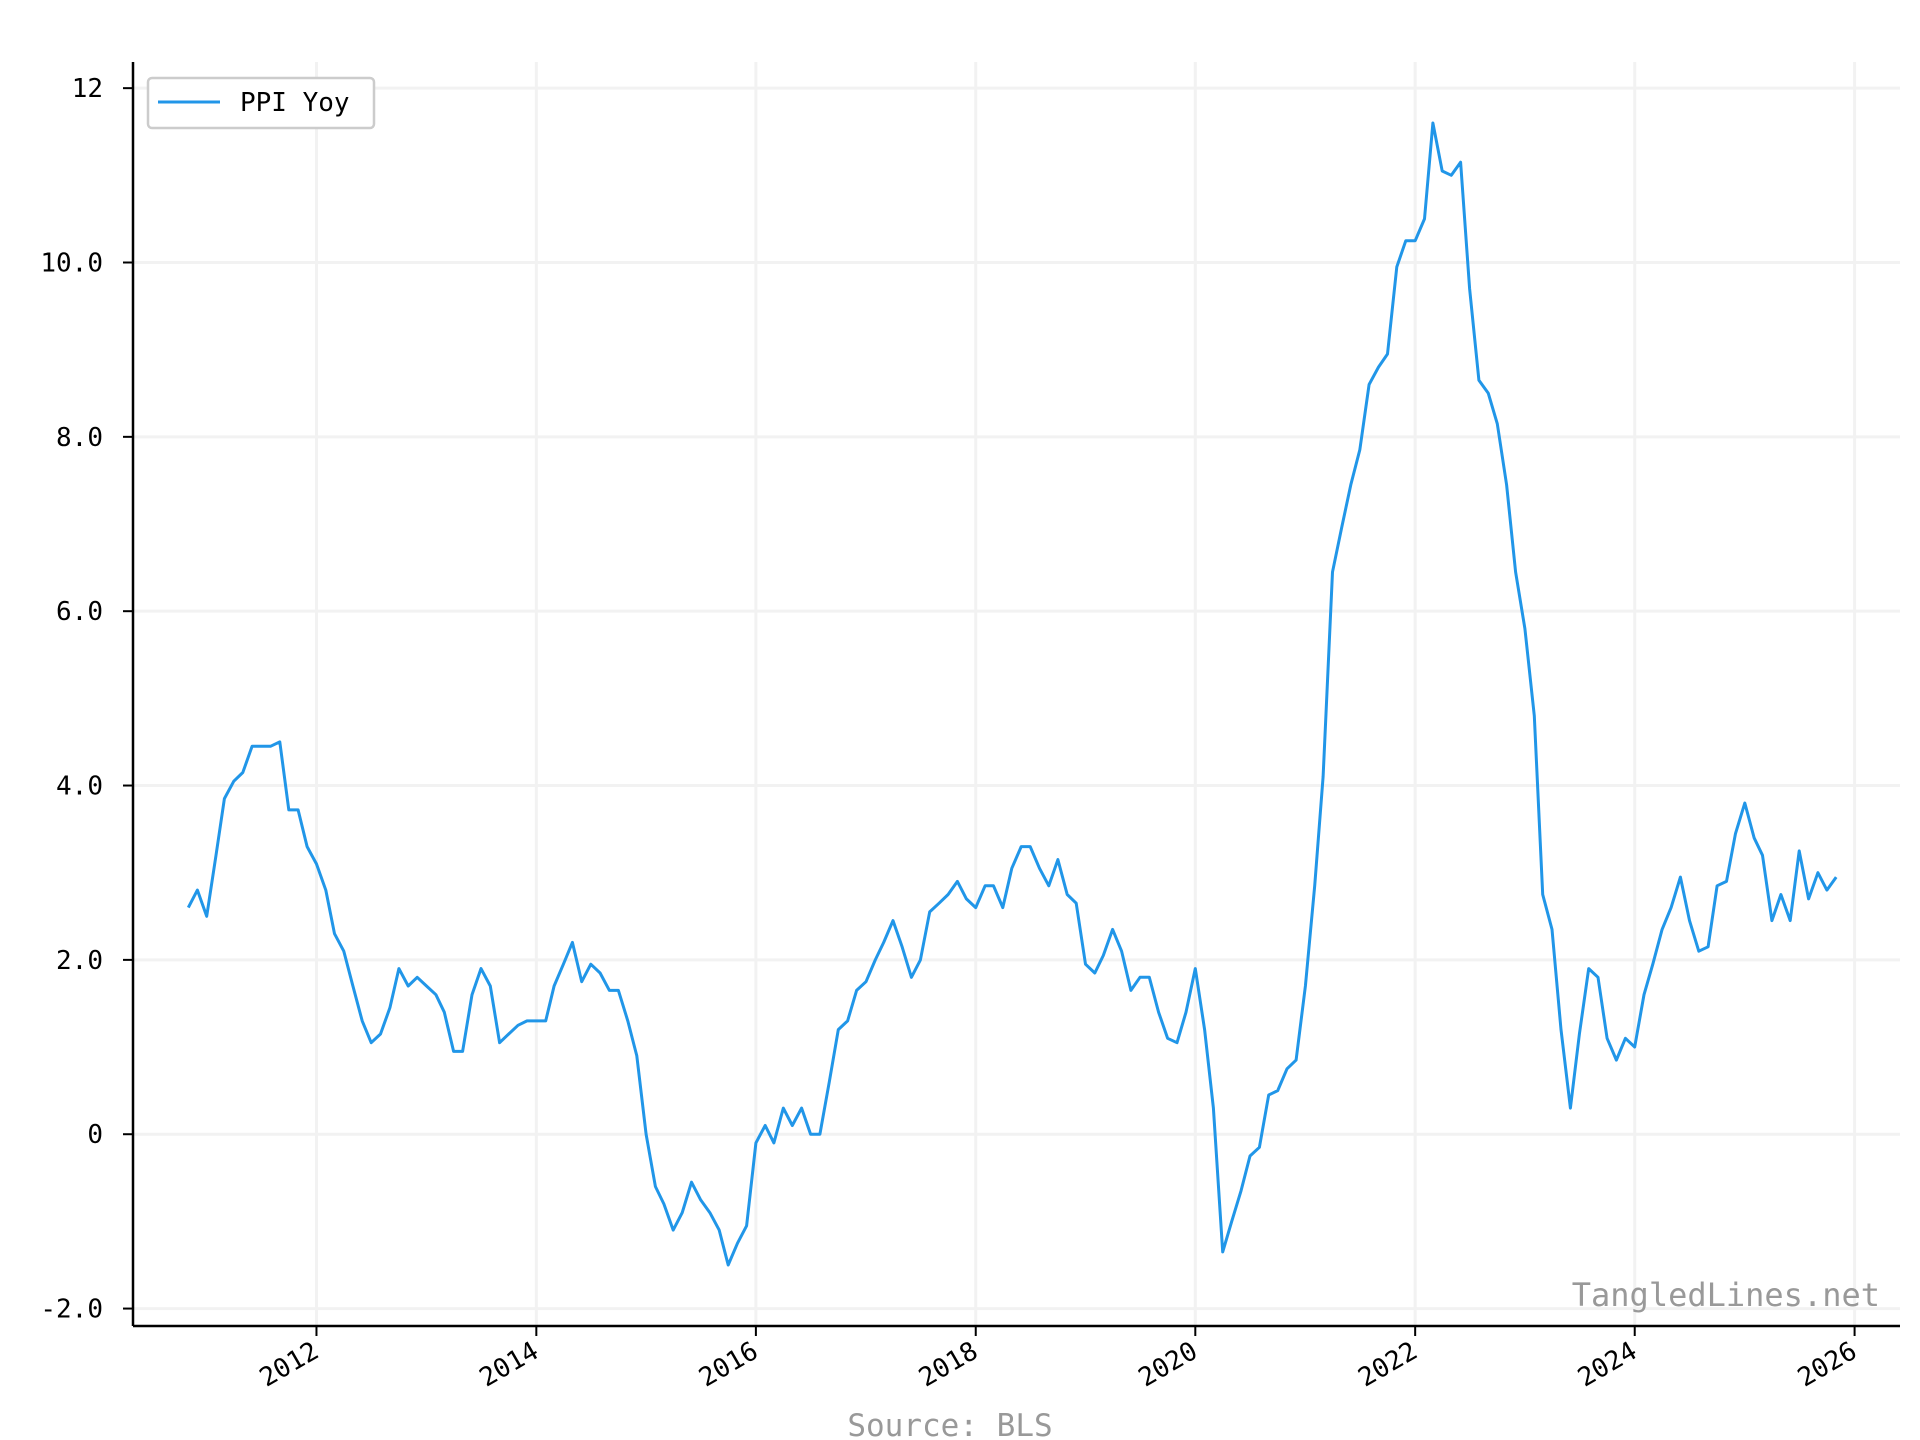 The height and width of the screenshot is (1440, 1920). I want to click on legend-box, so click(261, 103).